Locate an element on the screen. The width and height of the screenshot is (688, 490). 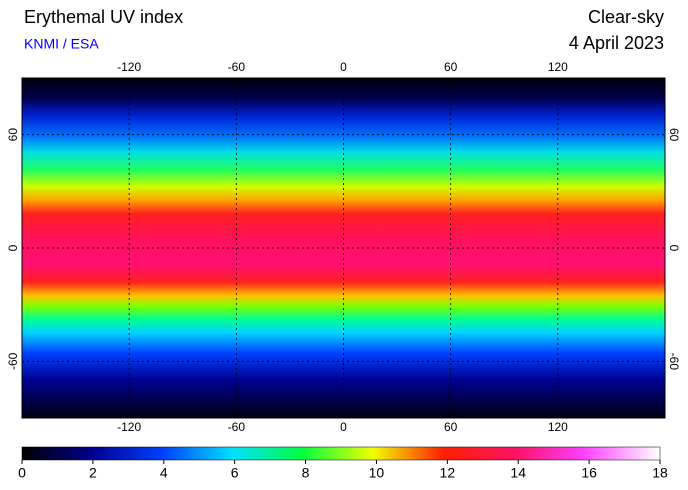
colorbar-label: 0 is located at coordinates (22, 473).